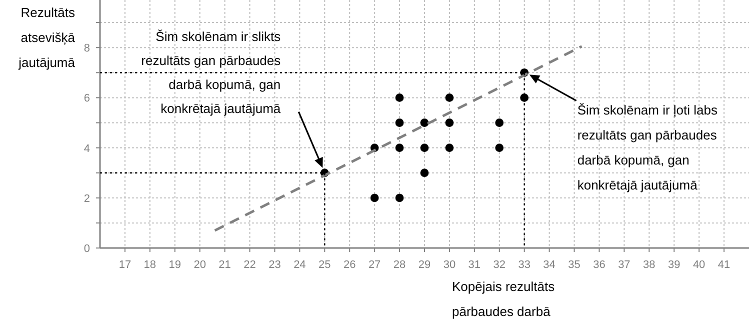  Describe the element at coordinates (47, 37) in the screenshot. I see `y-axis-title: Rezultāts atsevišķā jautājumā` at that location.